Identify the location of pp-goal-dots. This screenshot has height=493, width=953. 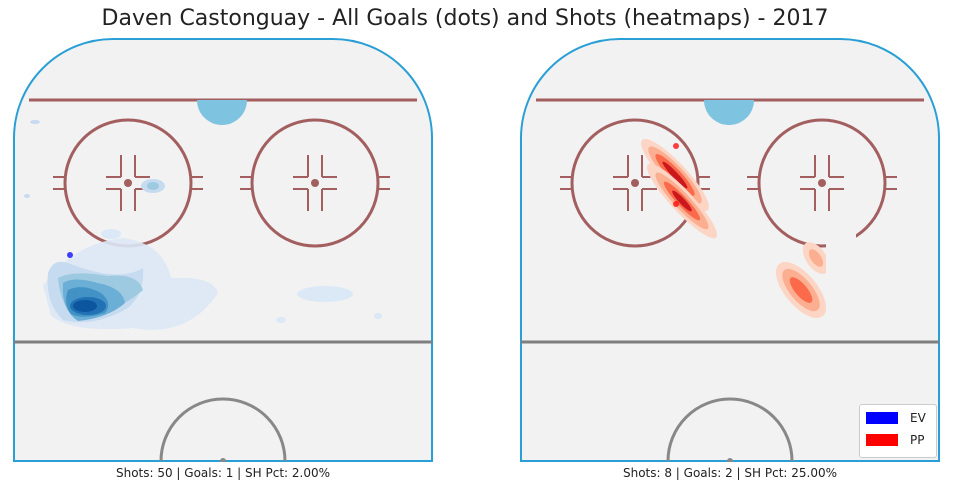
(676, 175).